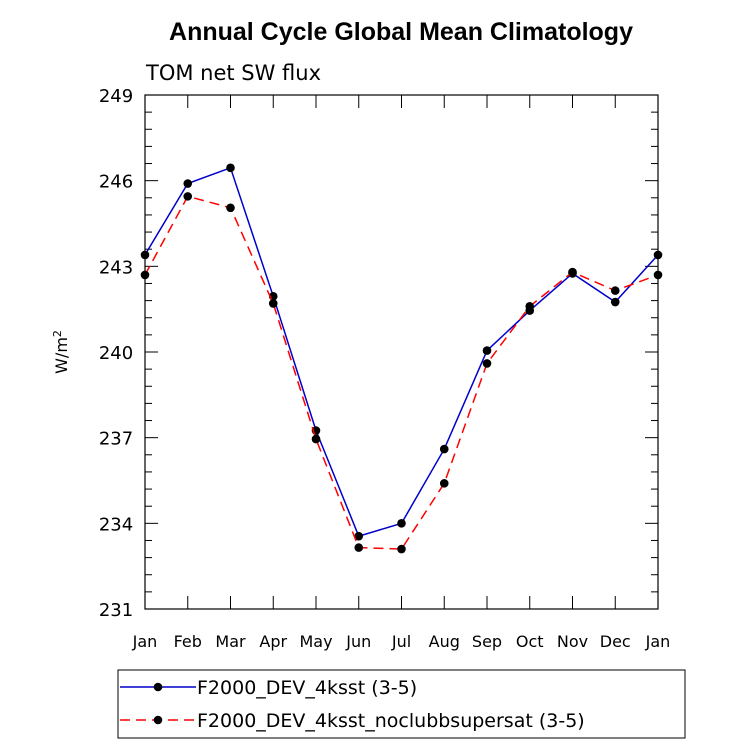  What do you see at coordinates (273, 641) in the screenshot?
I see `x-tick-label: Apr` at bounding box center [273, 641].